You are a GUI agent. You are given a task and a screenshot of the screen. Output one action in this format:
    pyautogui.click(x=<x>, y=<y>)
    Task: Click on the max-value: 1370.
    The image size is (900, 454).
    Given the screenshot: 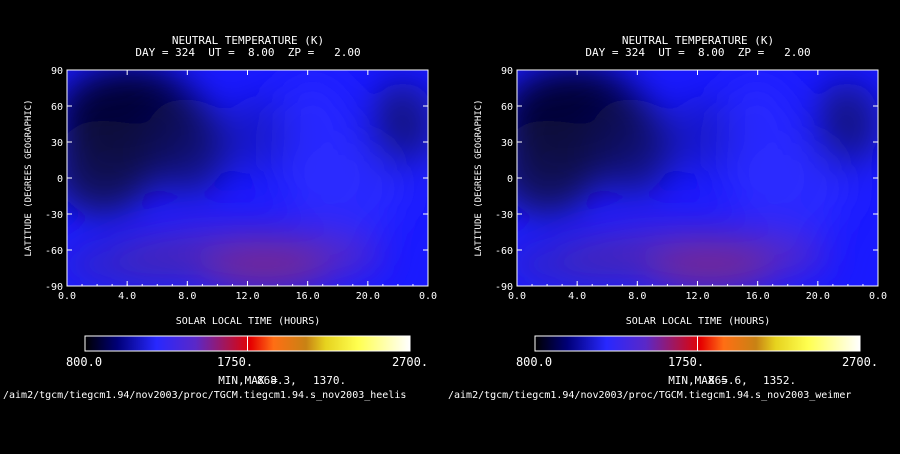 What is the action you would take?
    pyautogui.click(x=329, y=380)
    